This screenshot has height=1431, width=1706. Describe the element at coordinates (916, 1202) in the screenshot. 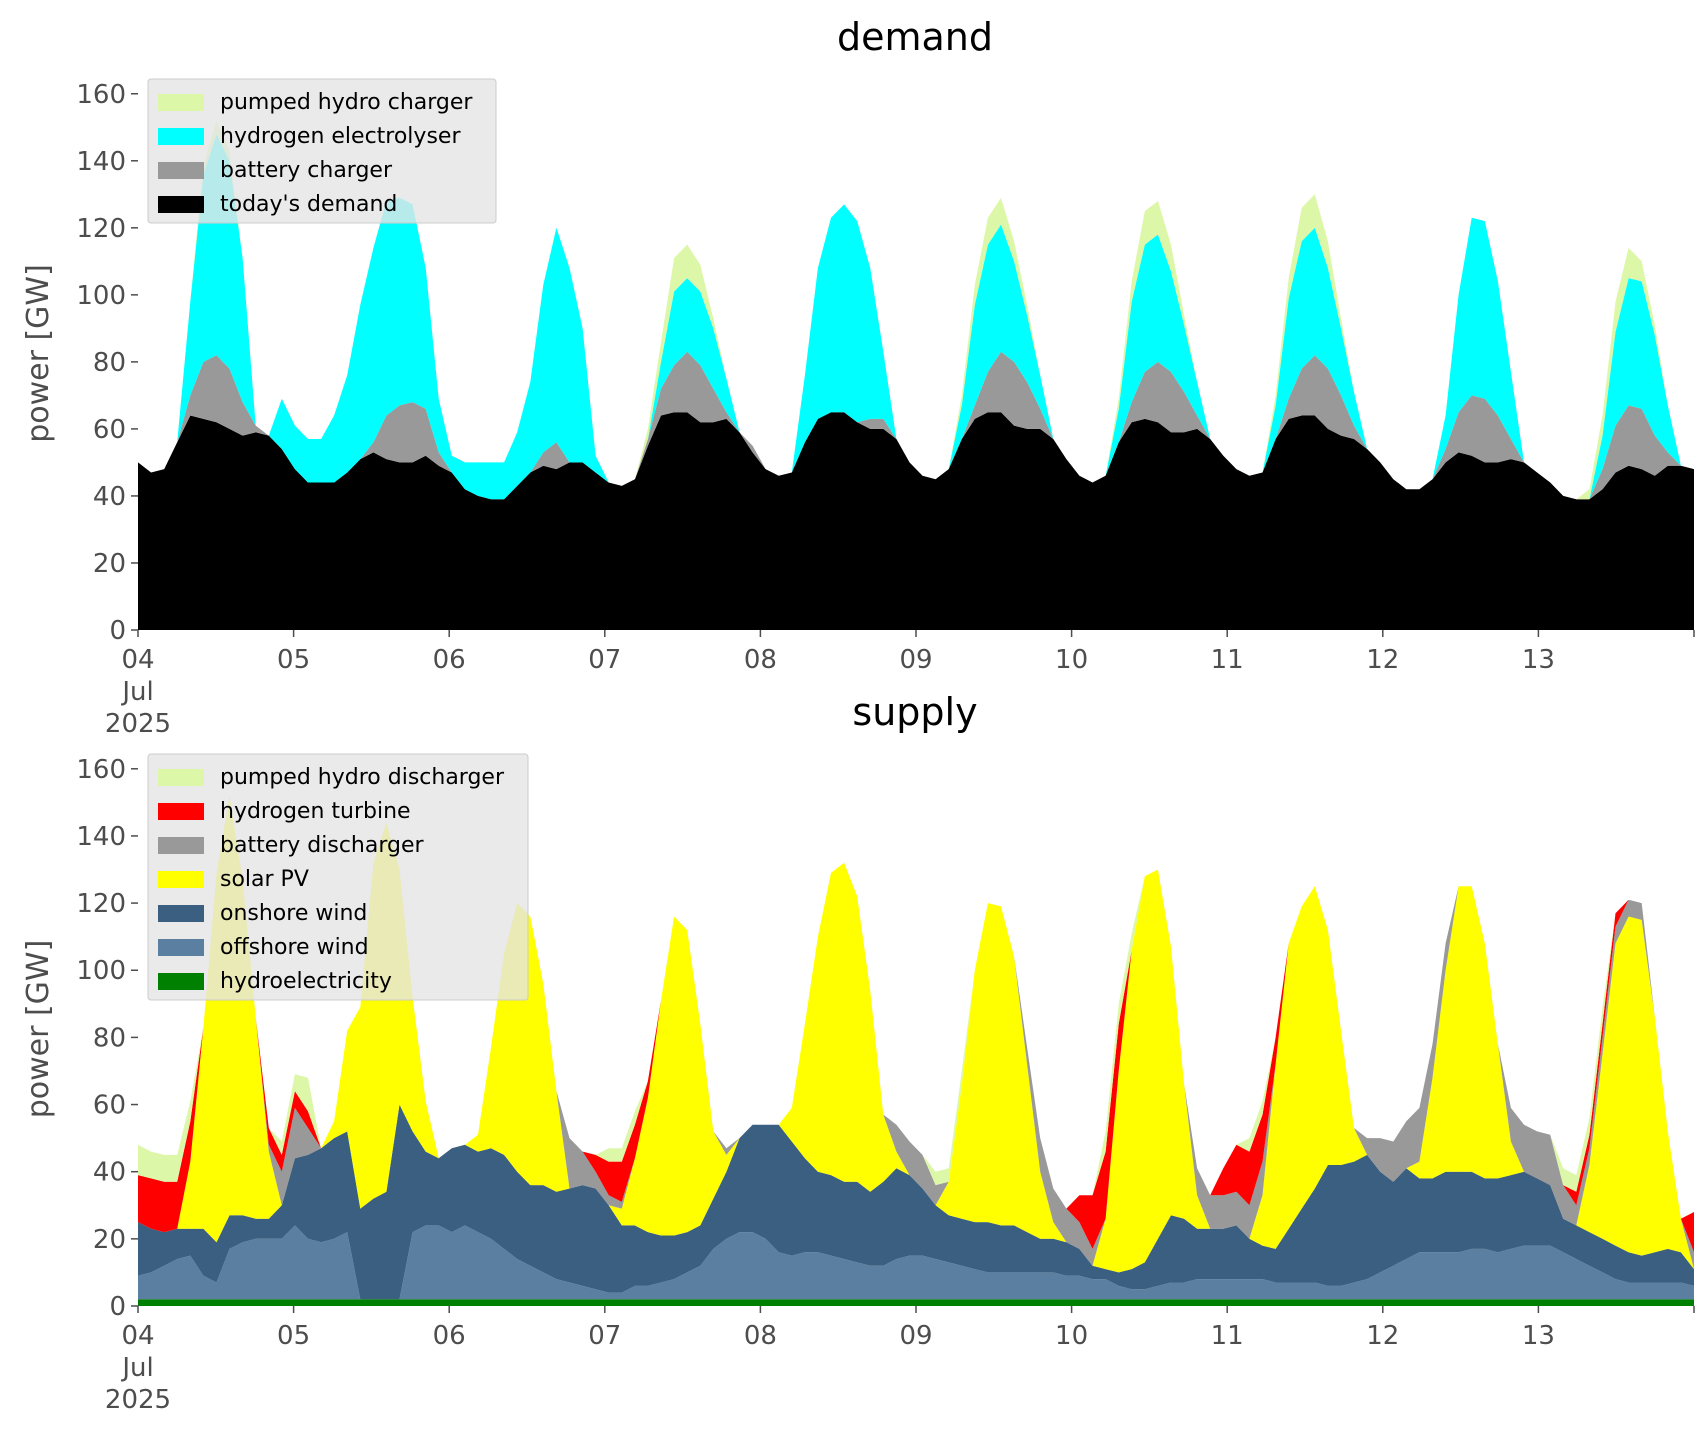

I see `area-onshore-wind` at that location.